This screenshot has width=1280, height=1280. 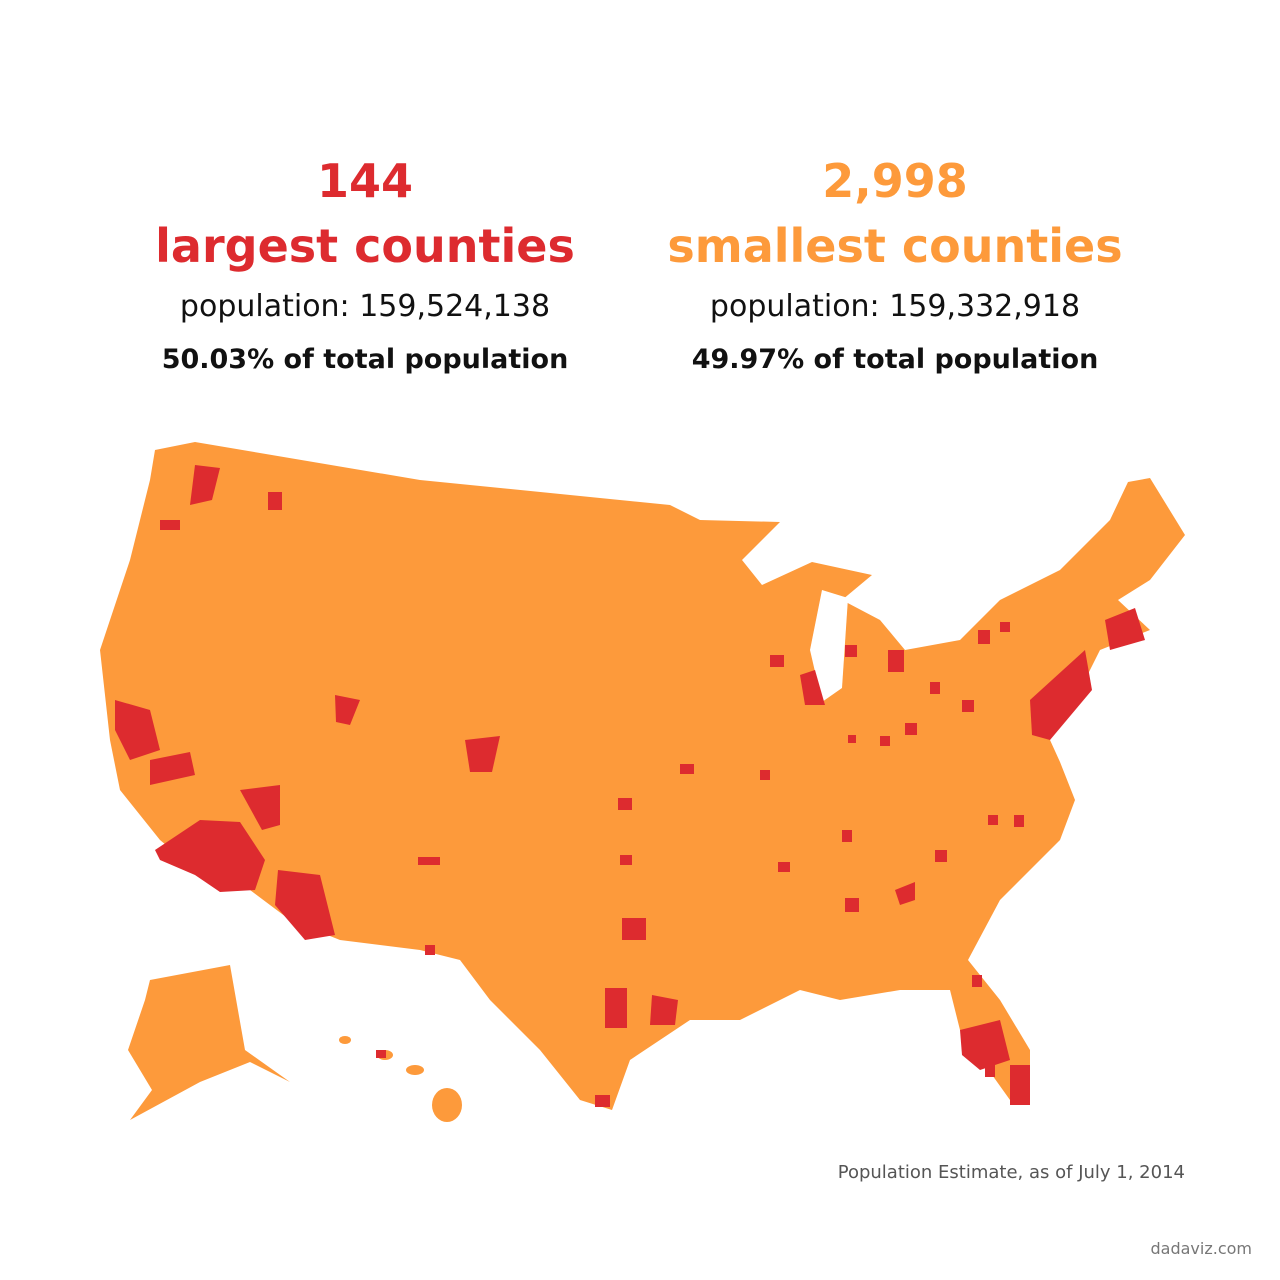 What do you see at coordinates (895, 359) in the screenshot?
I see `right-share: 49.97% of total population` at bounding box center [895, 359].